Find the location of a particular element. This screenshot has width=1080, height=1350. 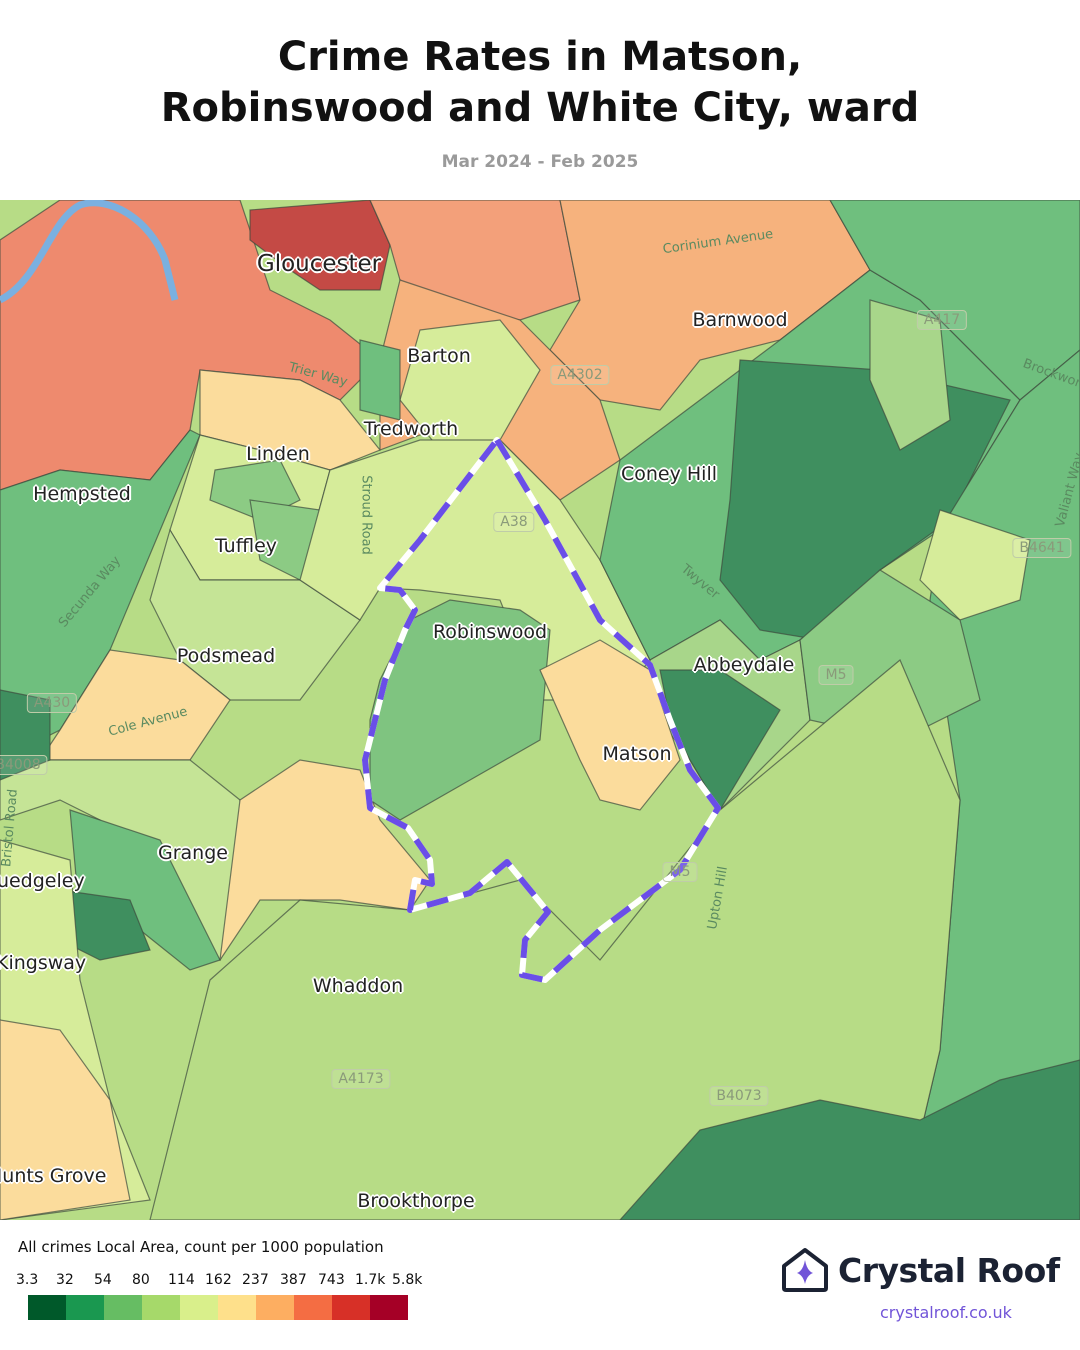

place-label-brookthorpe: Brookthorpe is located at coordinates (416, 1201).